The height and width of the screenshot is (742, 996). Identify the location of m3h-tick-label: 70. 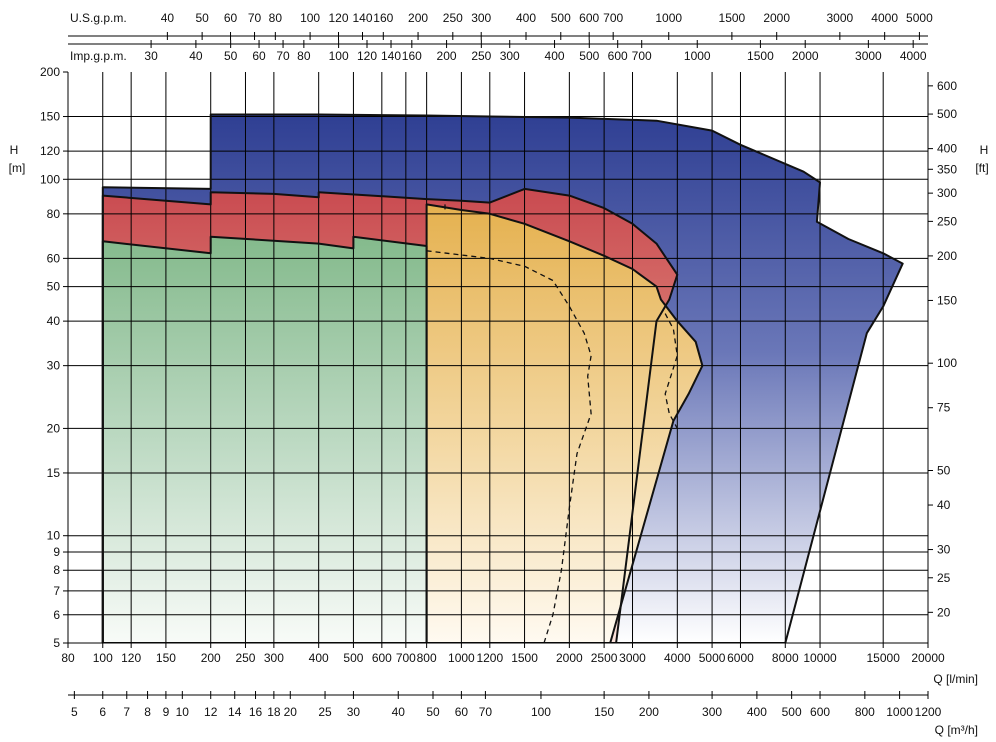
(486, 712).